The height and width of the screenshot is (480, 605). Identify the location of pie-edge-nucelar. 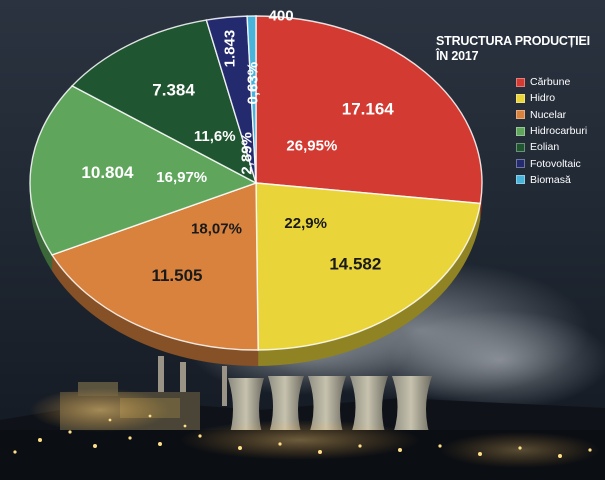
(155, 310).